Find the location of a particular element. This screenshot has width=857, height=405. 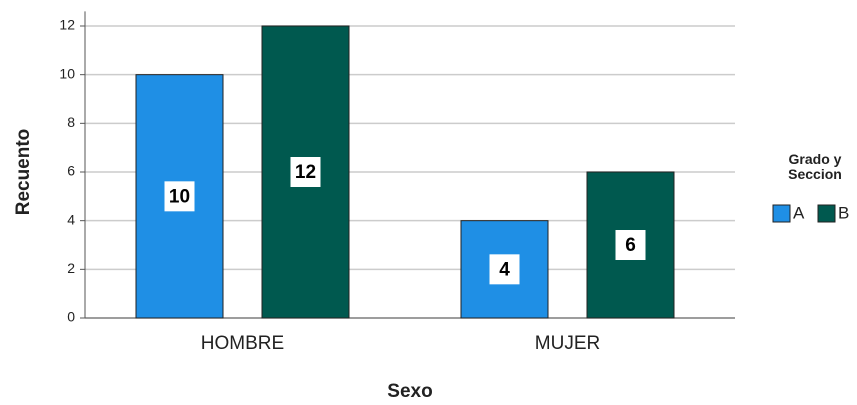

data-label: 4 is located at coordinates (504, 269).